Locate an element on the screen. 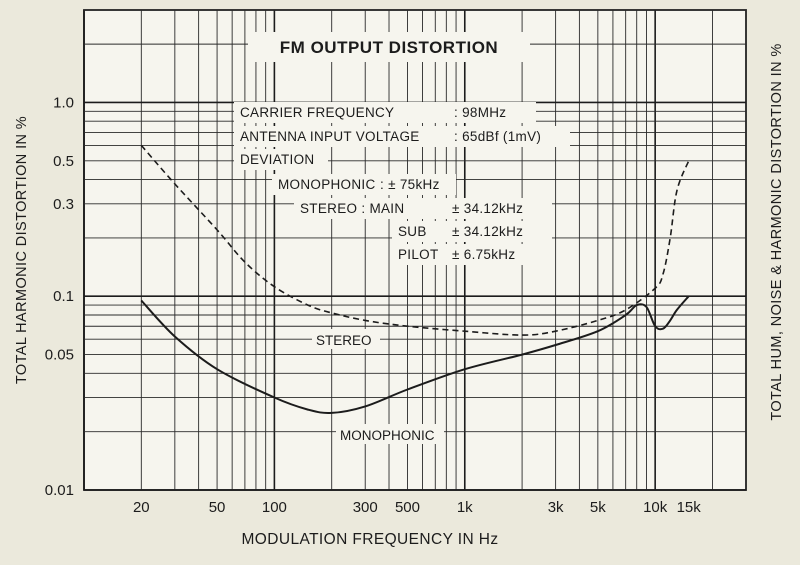 Image resolution: width=800 pixels, height=565 pixels. series-label-stereo: STEREO is located at coordinates (344, 340).